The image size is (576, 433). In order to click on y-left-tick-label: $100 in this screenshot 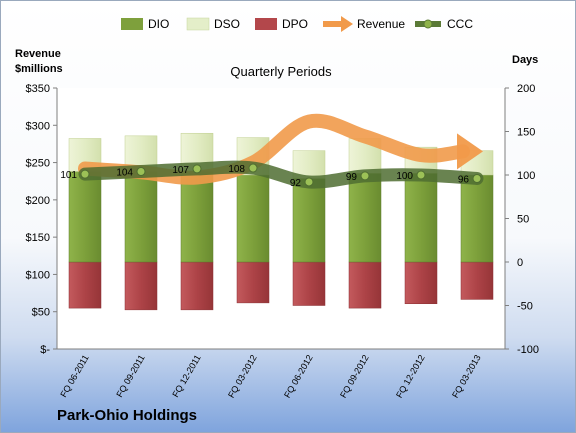, I will do `click(38, 275)`.